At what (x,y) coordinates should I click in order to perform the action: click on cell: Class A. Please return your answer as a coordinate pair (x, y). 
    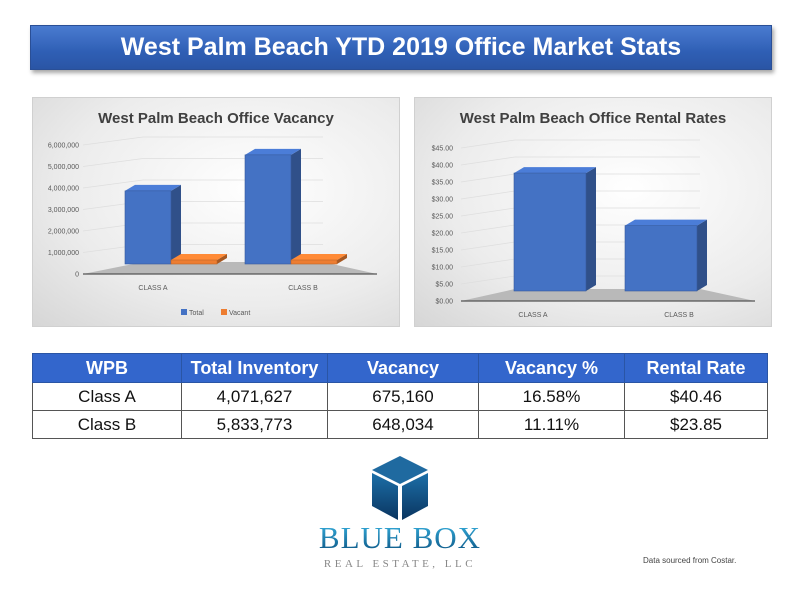
    Looking at the image, I should click on (107, 396).